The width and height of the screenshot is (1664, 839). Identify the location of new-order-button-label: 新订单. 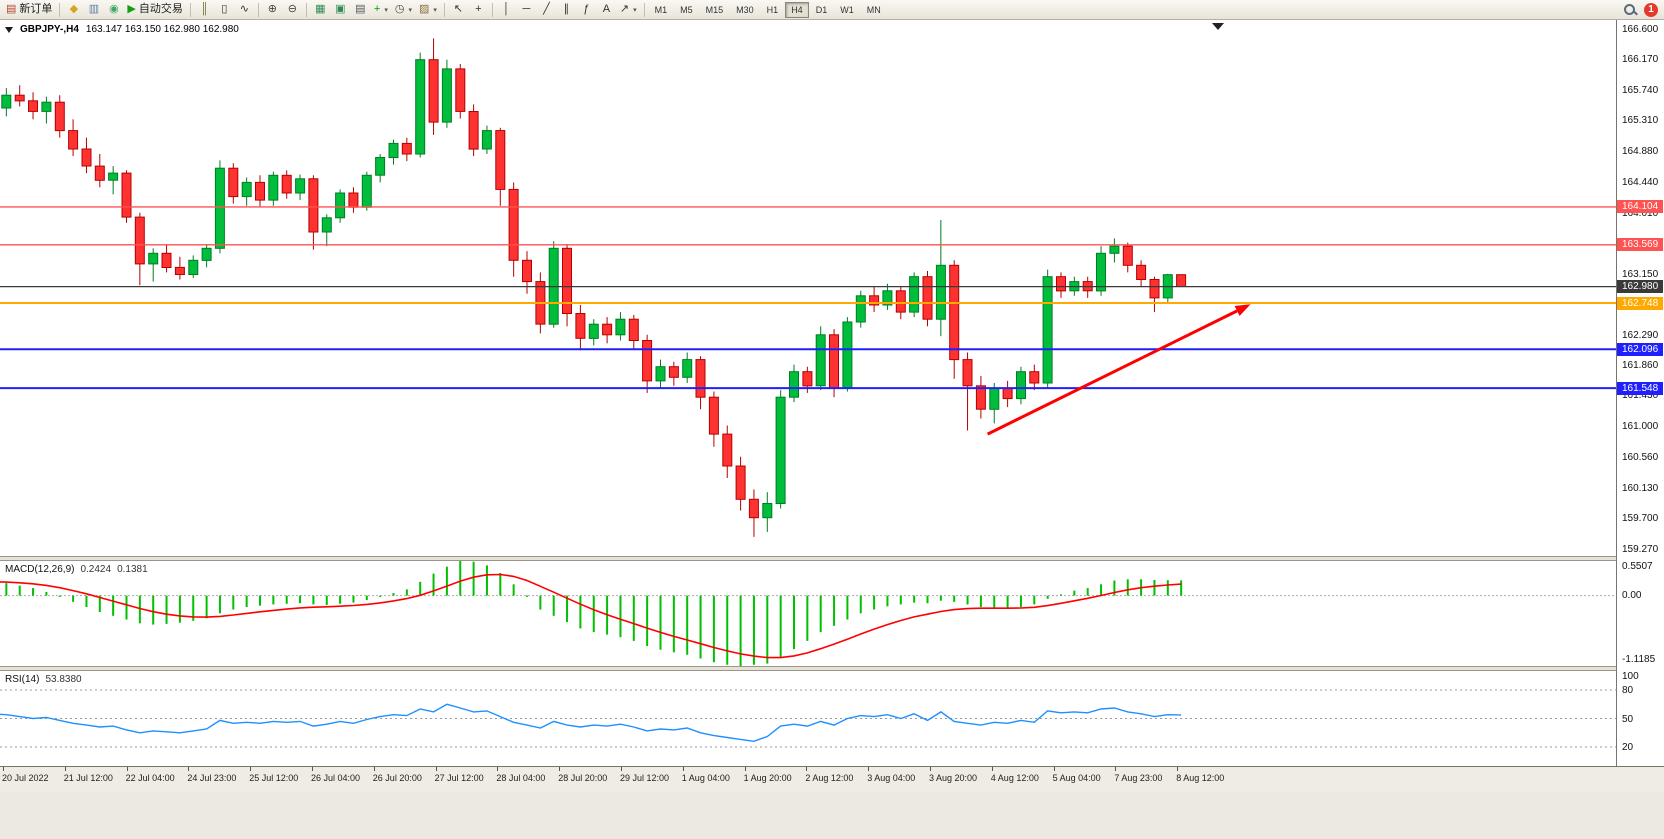
(36, 9).